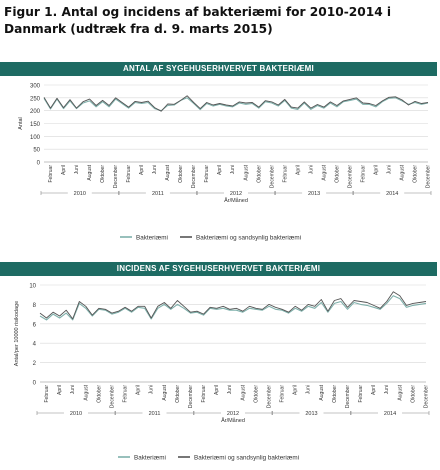  I want to click on y-tick-label: 200, so click(35, 112).